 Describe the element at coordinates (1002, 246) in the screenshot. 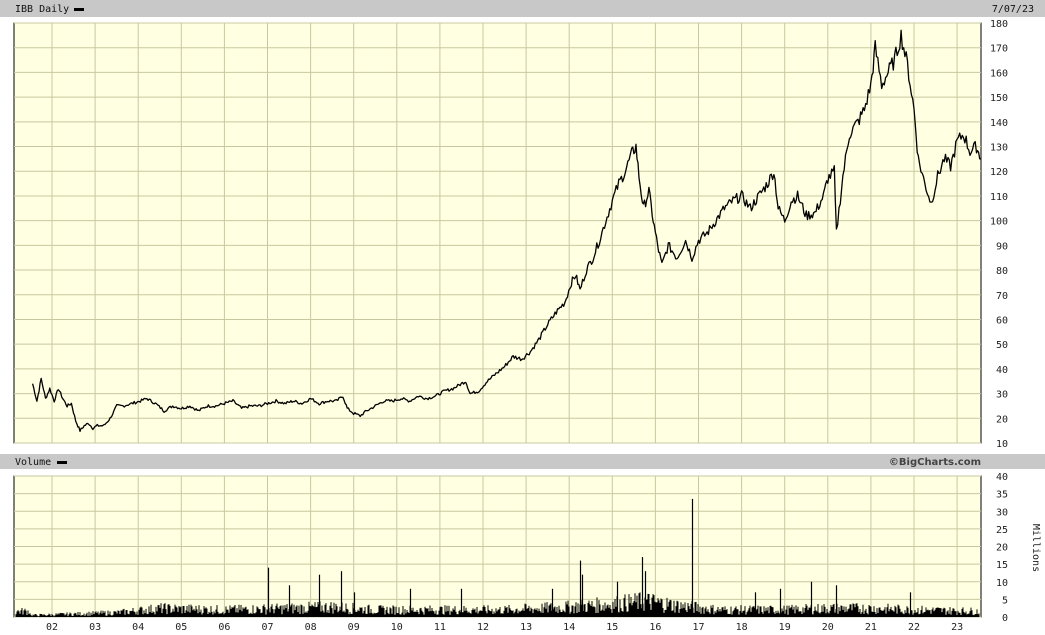

I see `price-y-tick-label: 90` at that location.